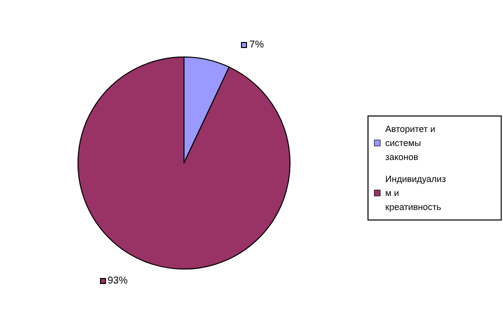 This screenshot has width=503, height=336. What do you see at coordinates (415, 193) in the screenshot?
I see `legend-label: Индивидуализм и креативность` at bounding box center [415, 193].